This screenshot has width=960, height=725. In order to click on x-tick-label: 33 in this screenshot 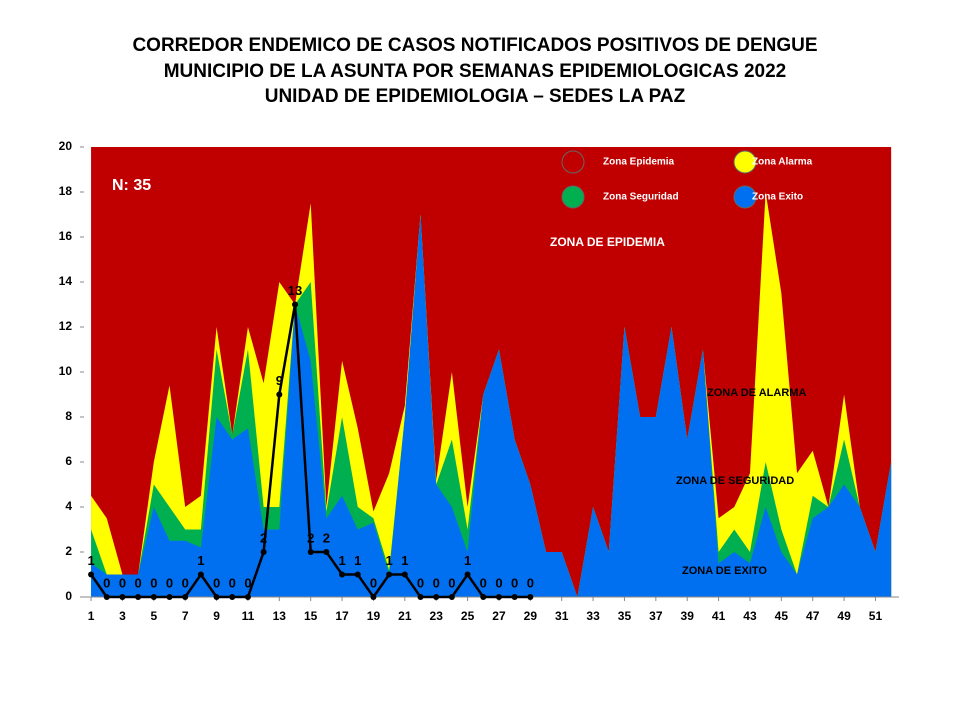, I will do `click(593, 616)`.